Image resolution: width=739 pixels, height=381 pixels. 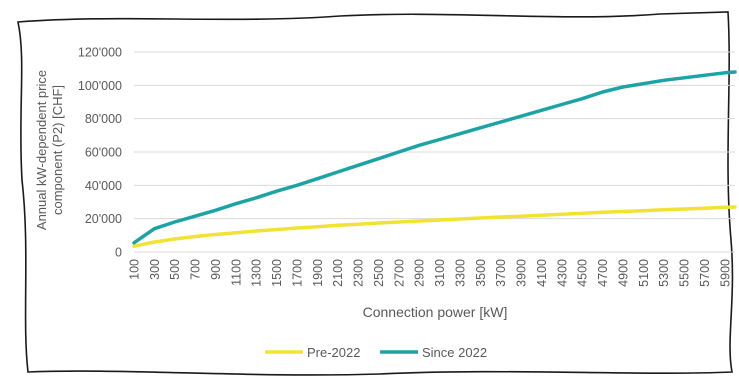 What do you see at coordinates (118, 253) in the screenshot?
I see `y-tick-label: 0` at bounding box center [118, 253].